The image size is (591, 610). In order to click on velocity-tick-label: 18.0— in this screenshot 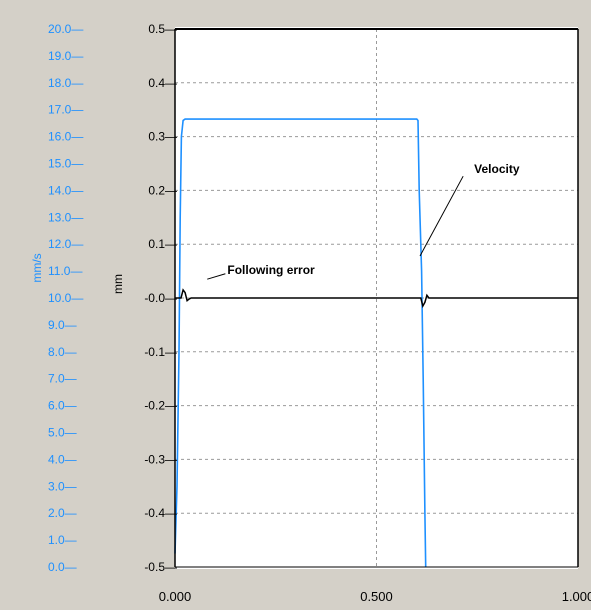, I will do `click(65, 83)`.